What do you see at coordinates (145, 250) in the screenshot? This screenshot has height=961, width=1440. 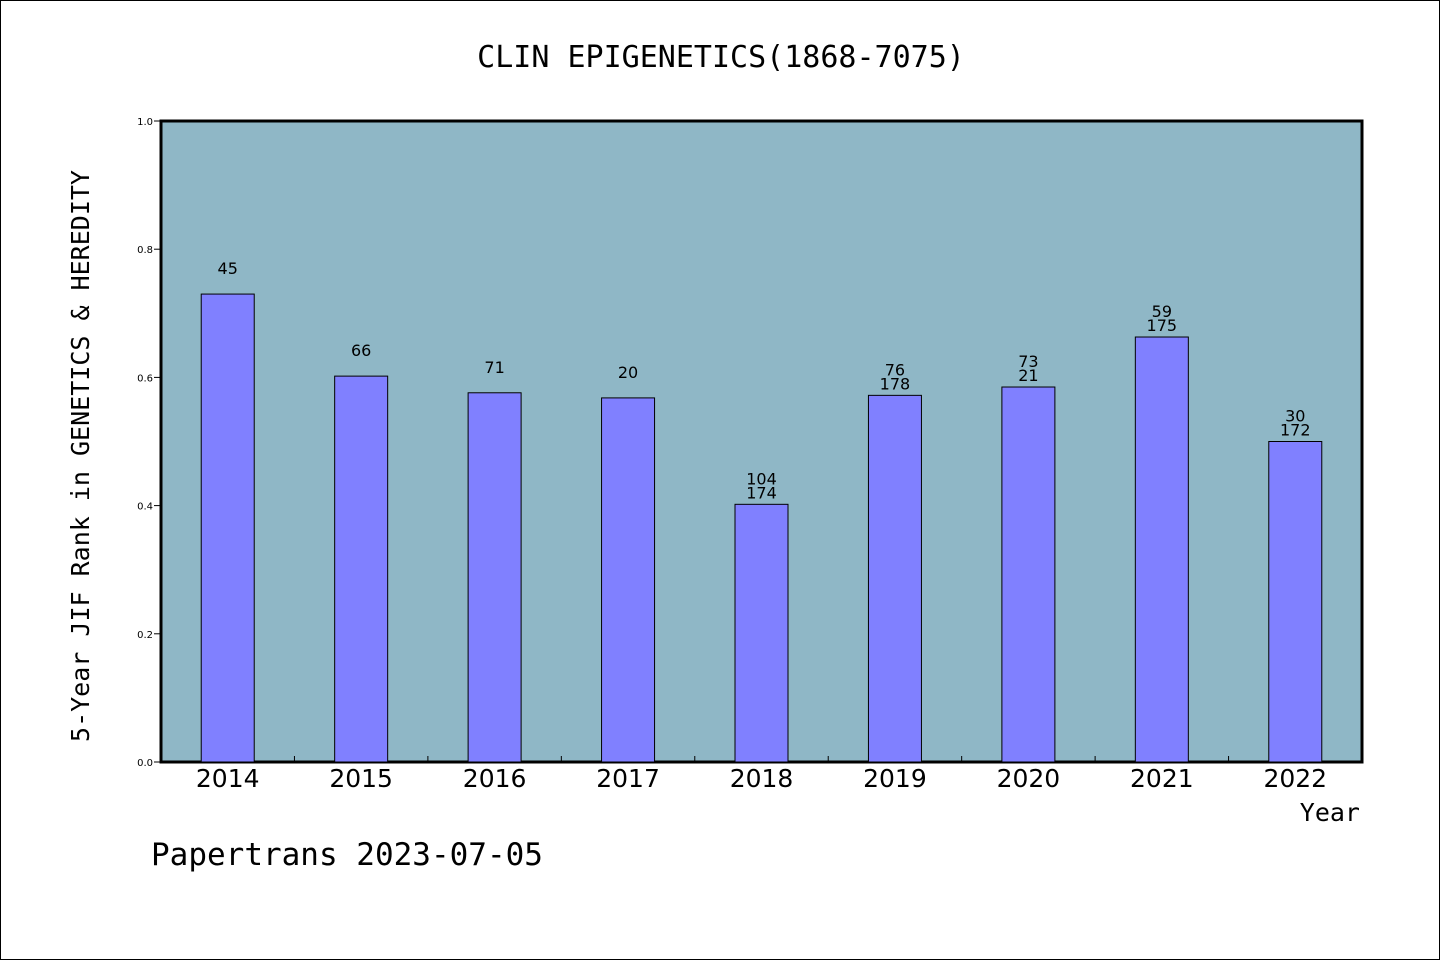 I see `y-tick-label: 0.8` at bounding box center [145, 250].